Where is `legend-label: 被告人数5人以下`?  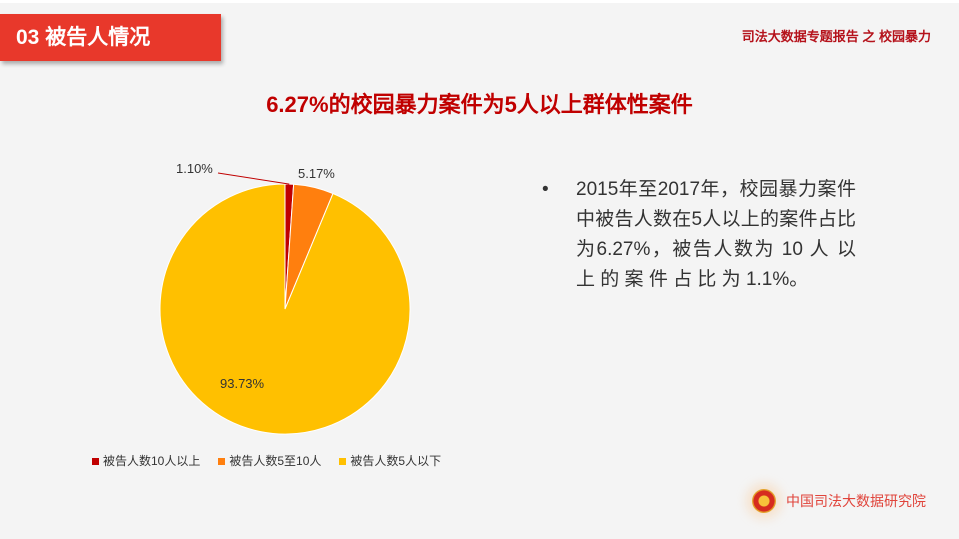 legend-label: 被告人数5人以下 is located at coordinates (396, 461).